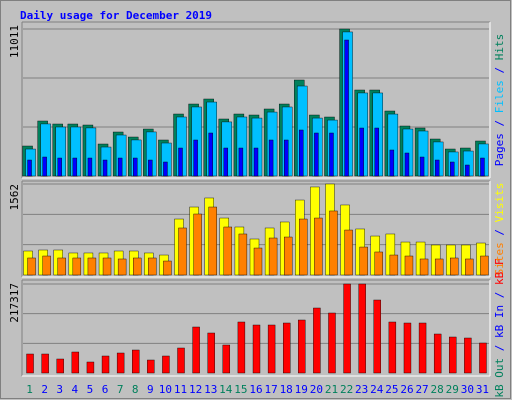  I want to click on x-tick-label: 4, so click(75, 389).